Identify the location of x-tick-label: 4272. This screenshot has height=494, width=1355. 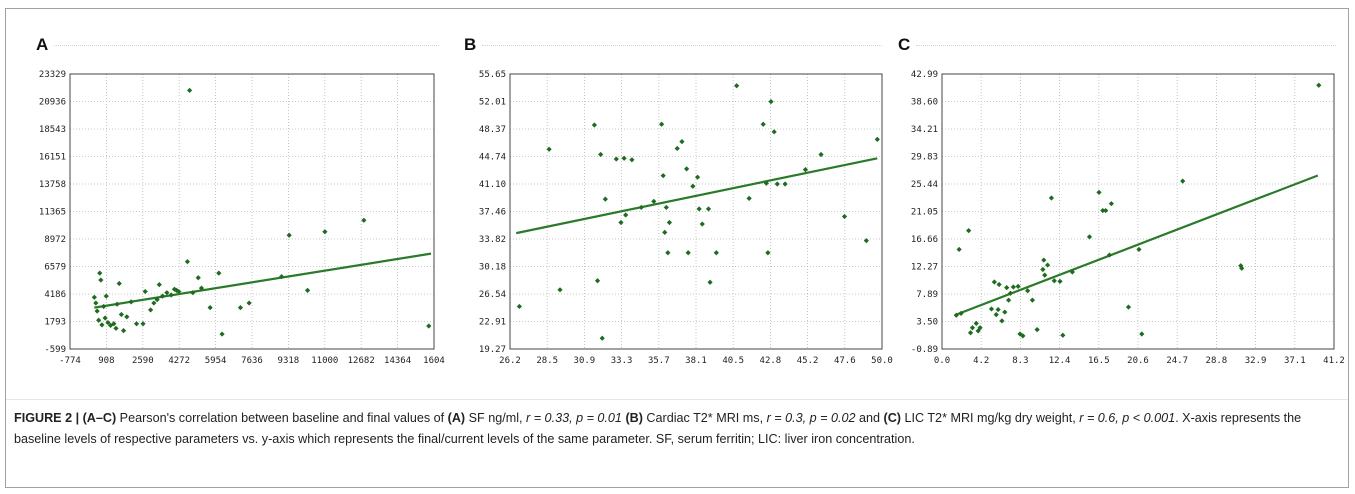
(179, 361).